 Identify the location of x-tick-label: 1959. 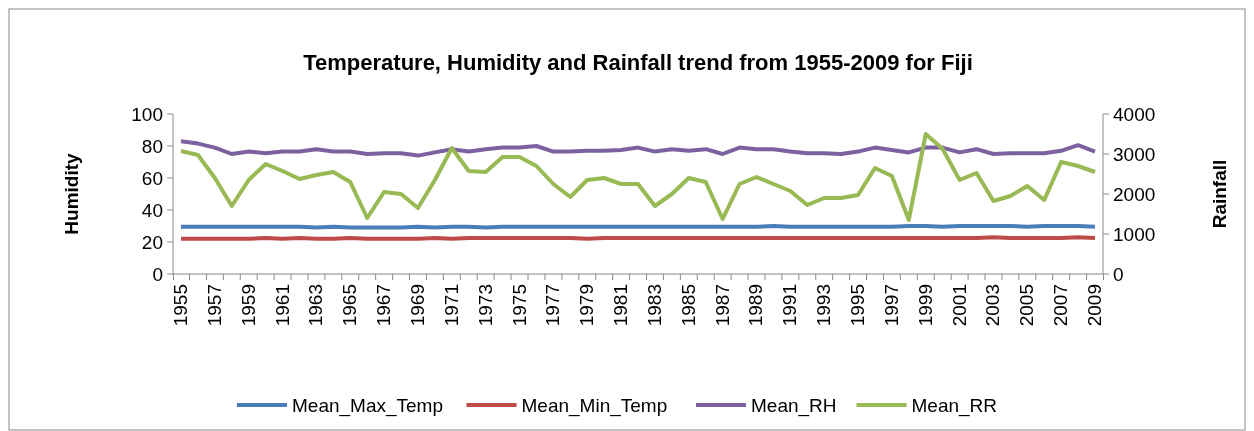
(248, 305).